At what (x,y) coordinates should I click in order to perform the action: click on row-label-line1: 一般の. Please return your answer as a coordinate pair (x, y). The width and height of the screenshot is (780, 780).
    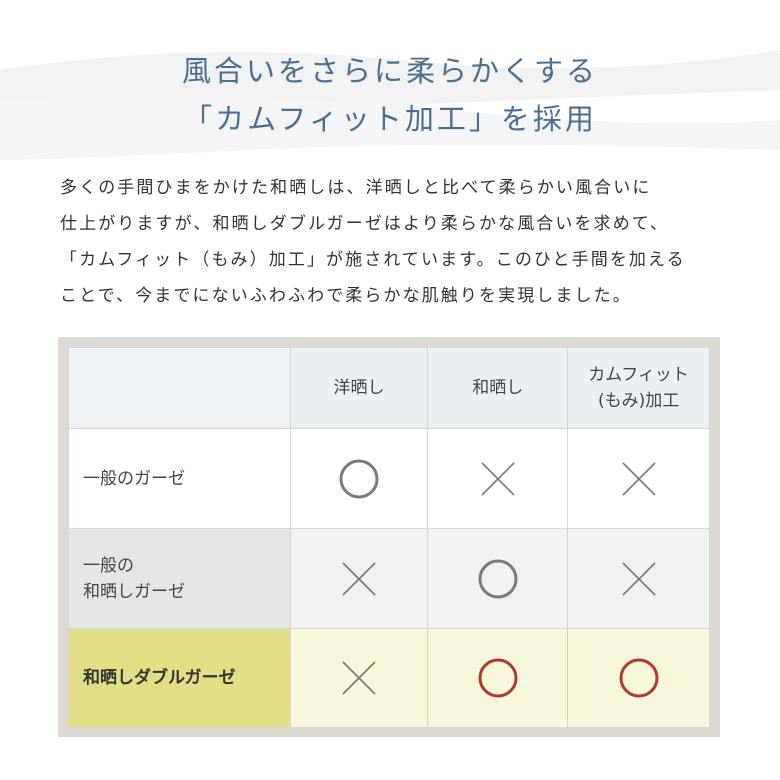
    Looking at the image, I should click on (108, 565).